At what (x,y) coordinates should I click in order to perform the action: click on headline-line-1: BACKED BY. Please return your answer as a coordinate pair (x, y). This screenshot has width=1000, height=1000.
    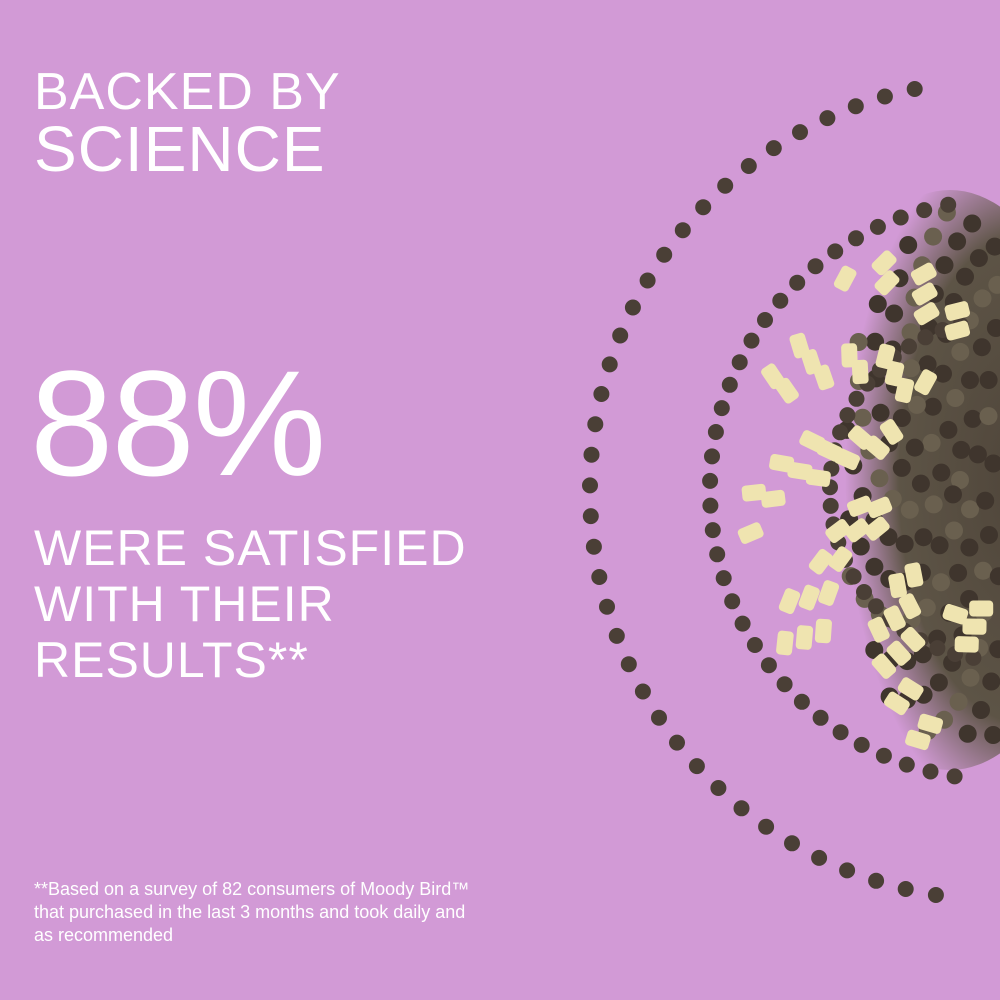
    Looking at the image, I should click on (187, 92).